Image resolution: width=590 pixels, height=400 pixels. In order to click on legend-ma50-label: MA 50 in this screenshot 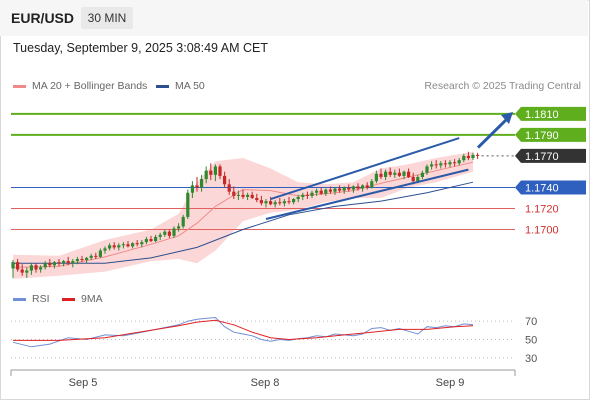, I will do `click(190, 86)`.